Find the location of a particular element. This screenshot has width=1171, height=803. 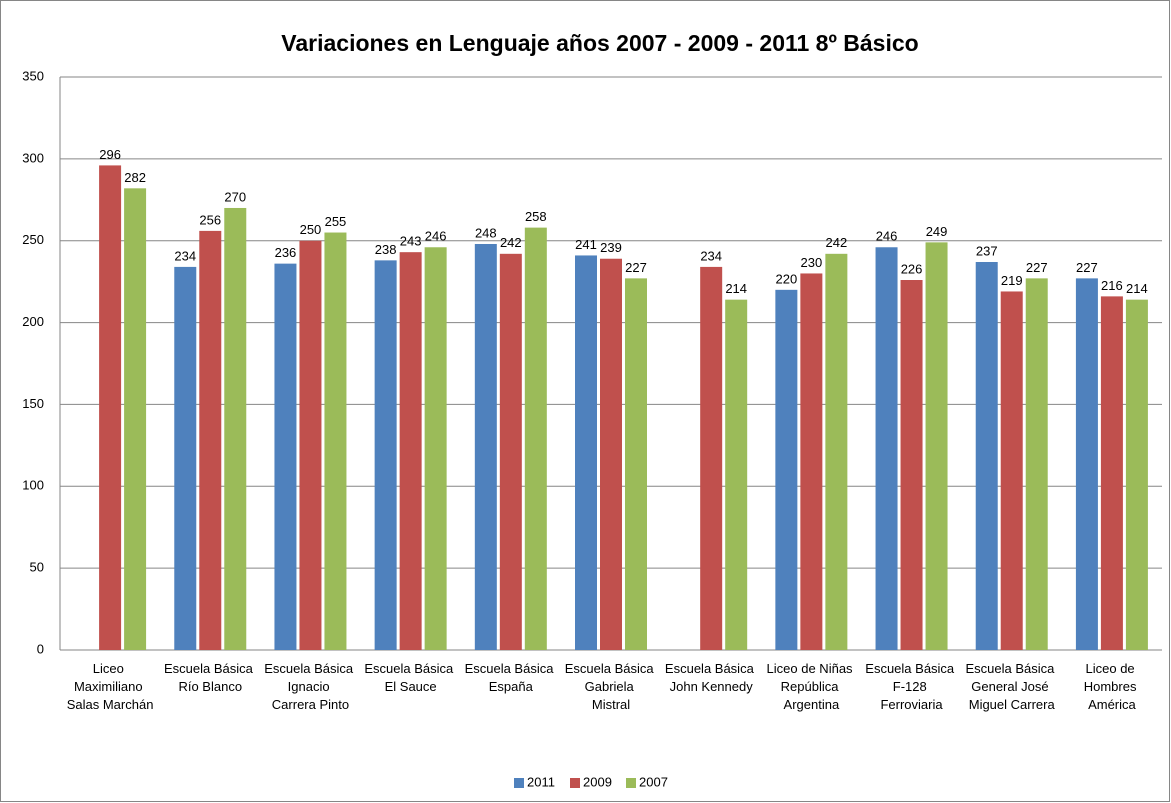

legend-label: 2009 is located at coordinates (597, 781).